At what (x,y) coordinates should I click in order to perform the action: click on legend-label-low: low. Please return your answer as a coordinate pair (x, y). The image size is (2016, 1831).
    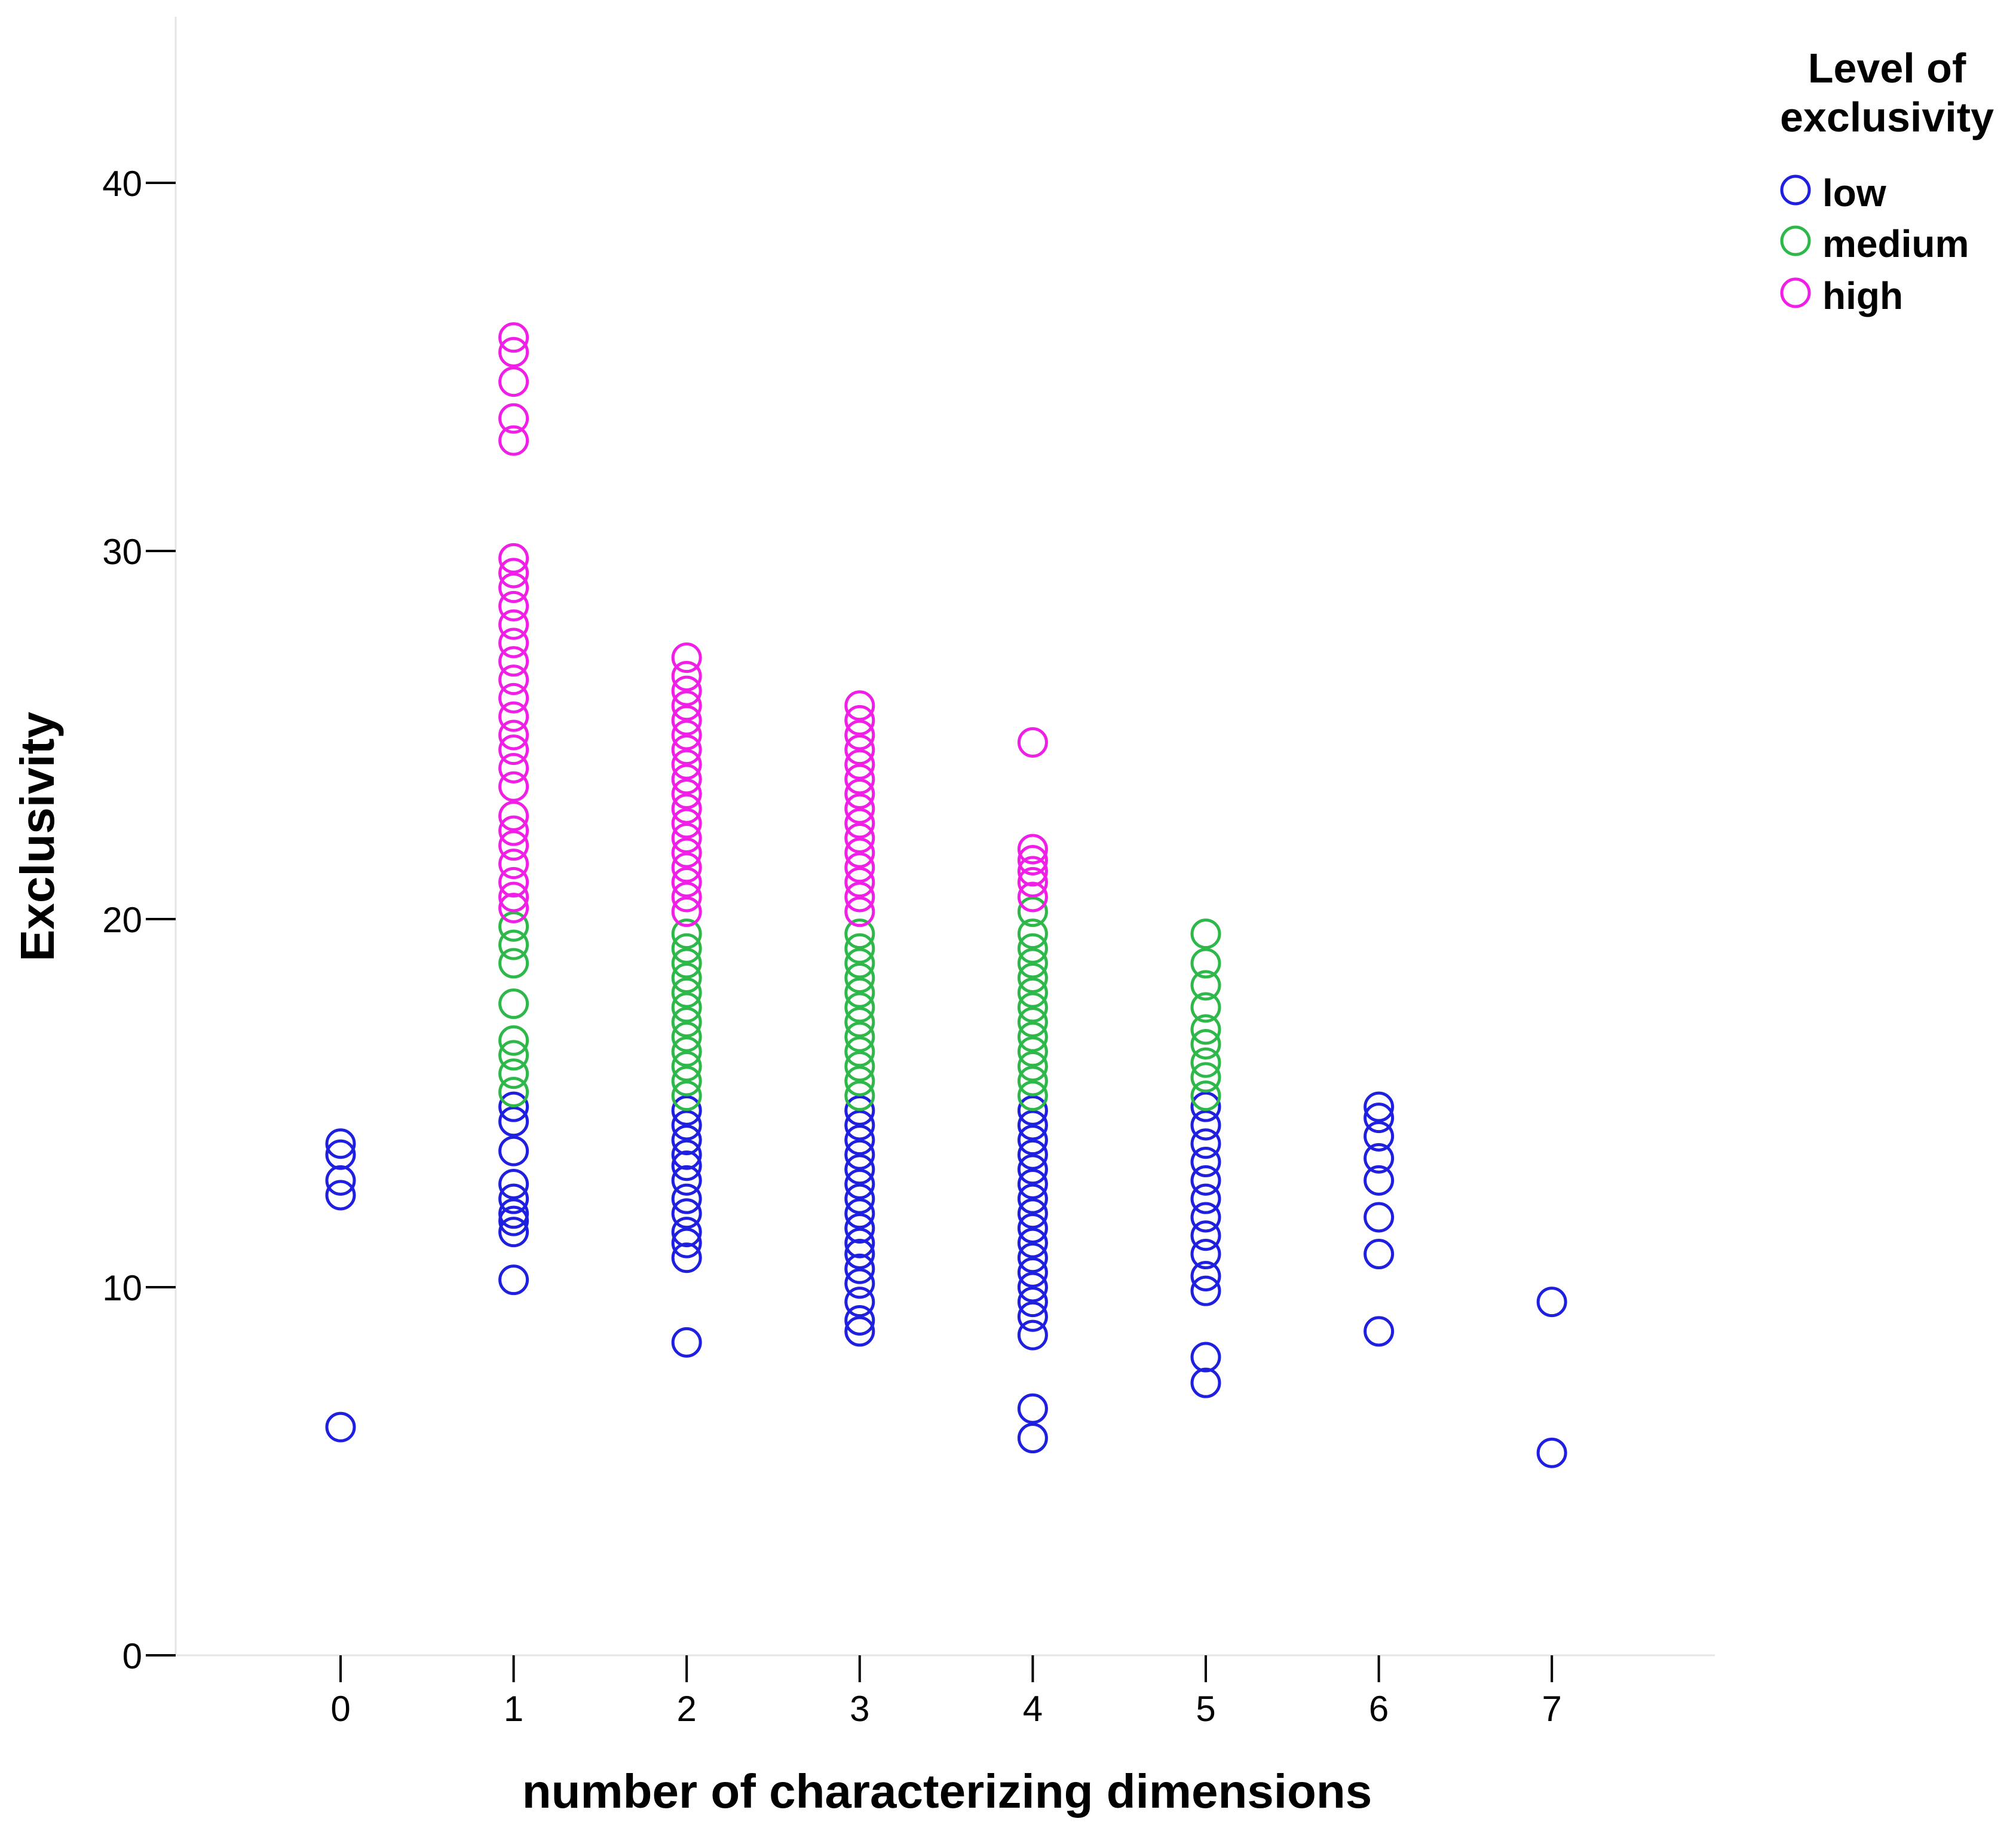
    Looking at the image, I should click on (1854, 194).